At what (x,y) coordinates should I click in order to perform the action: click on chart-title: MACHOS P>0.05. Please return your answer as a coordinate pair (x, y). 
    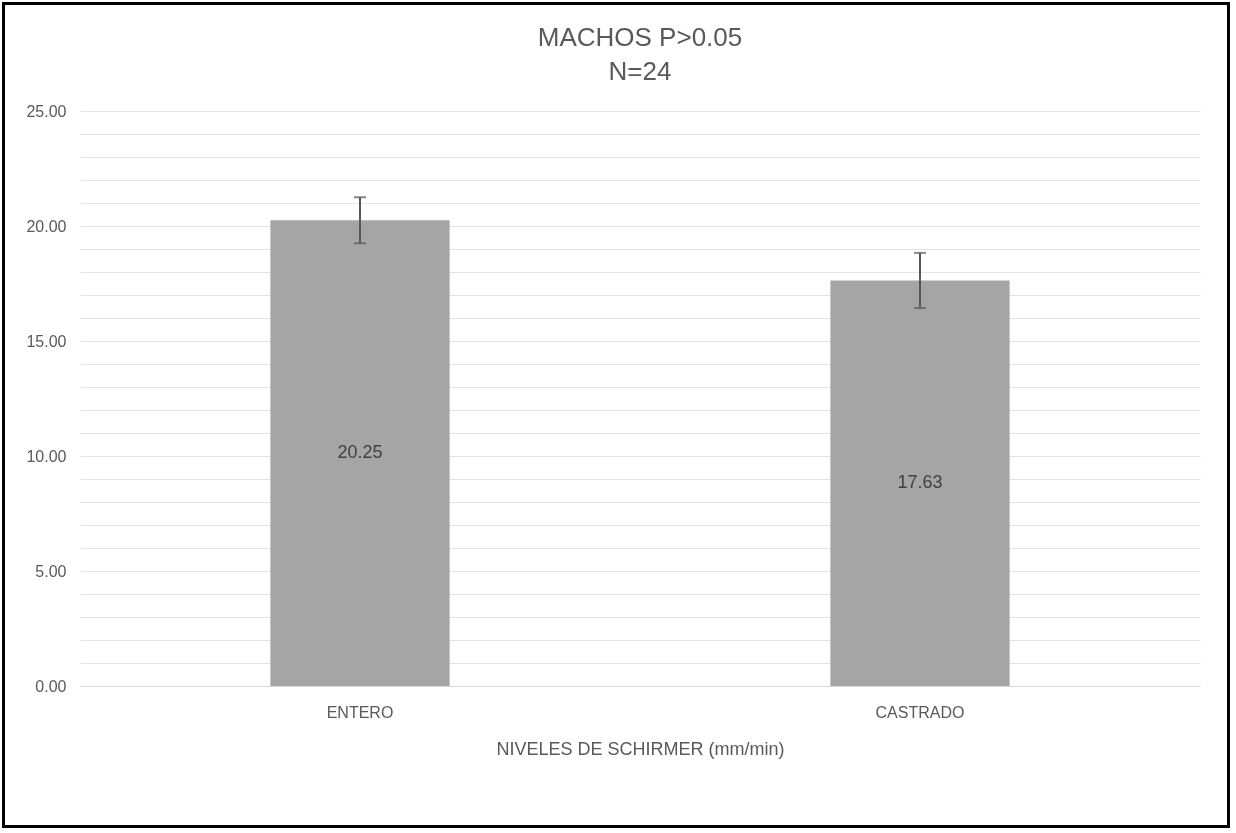
    Looking at the image, I should click on (640, 37).